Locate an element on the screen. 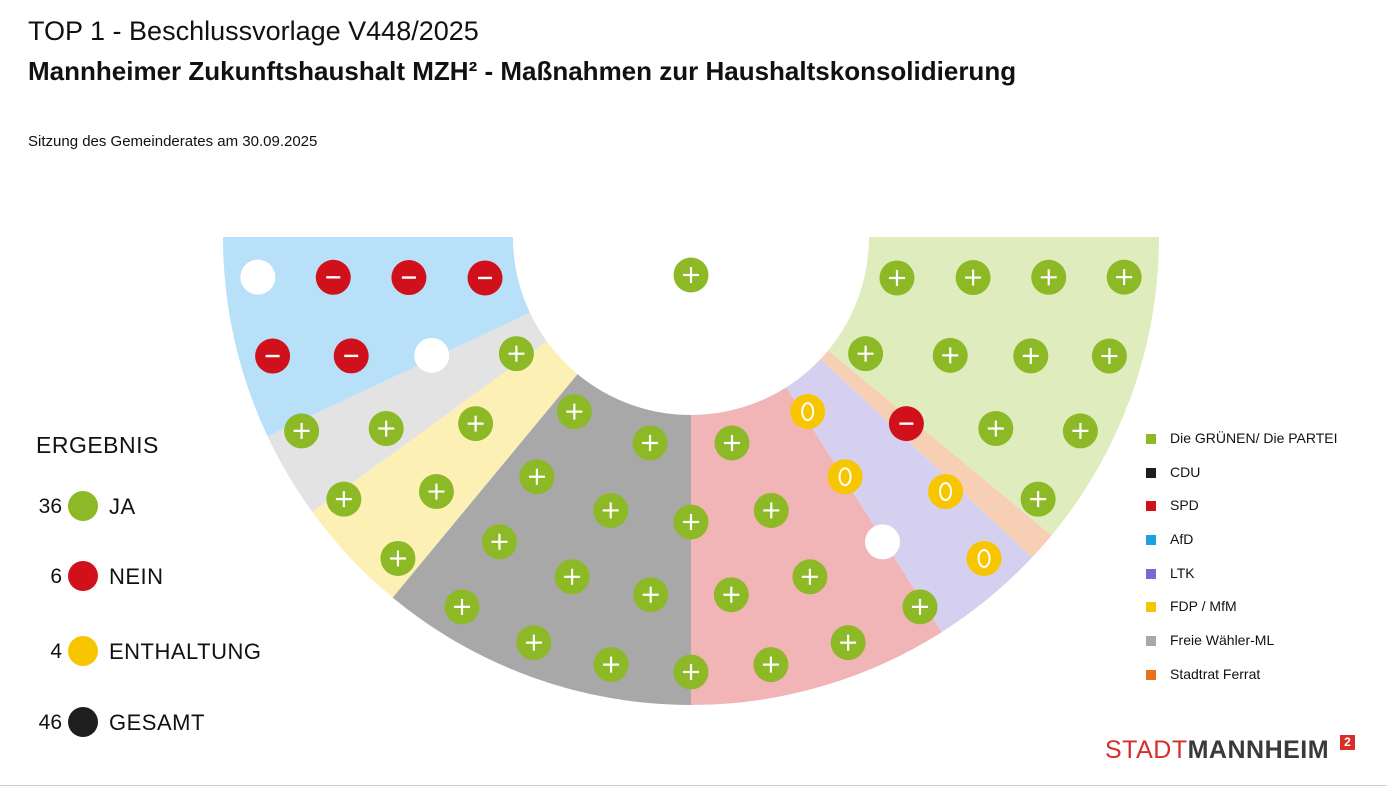  legend-label: CDU is located at coordinates (1185, 471).